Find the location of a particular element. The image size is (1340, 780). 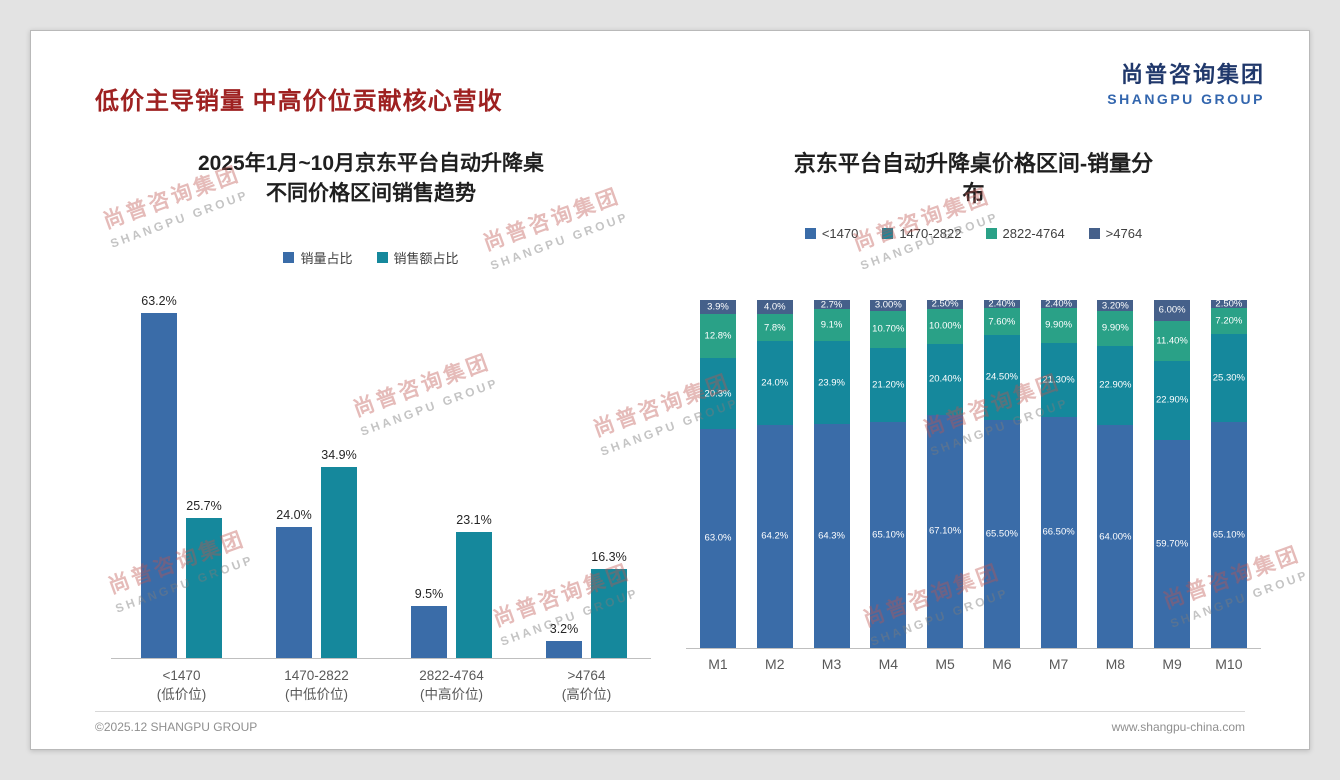

segment-value-label: 21.20% is located at coordinates (888, 385).